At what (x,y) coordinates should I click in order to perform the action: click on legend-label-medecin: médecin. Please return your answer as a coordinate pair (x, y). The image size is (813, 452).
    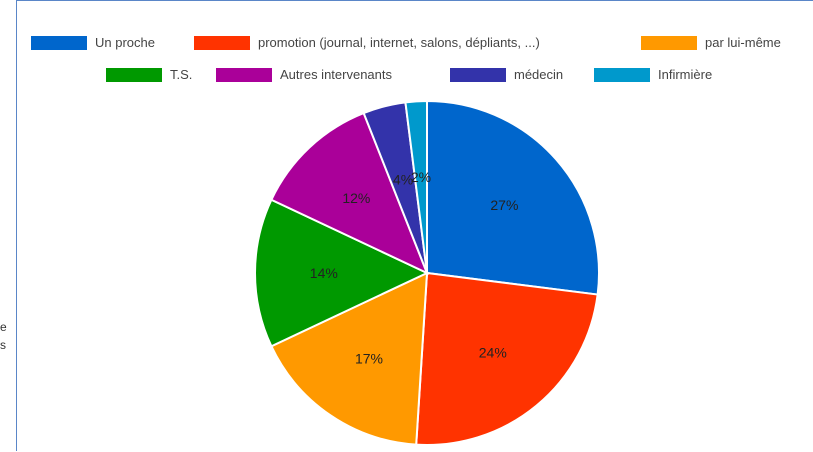
    Looking at the image, I should click on (539, 74).